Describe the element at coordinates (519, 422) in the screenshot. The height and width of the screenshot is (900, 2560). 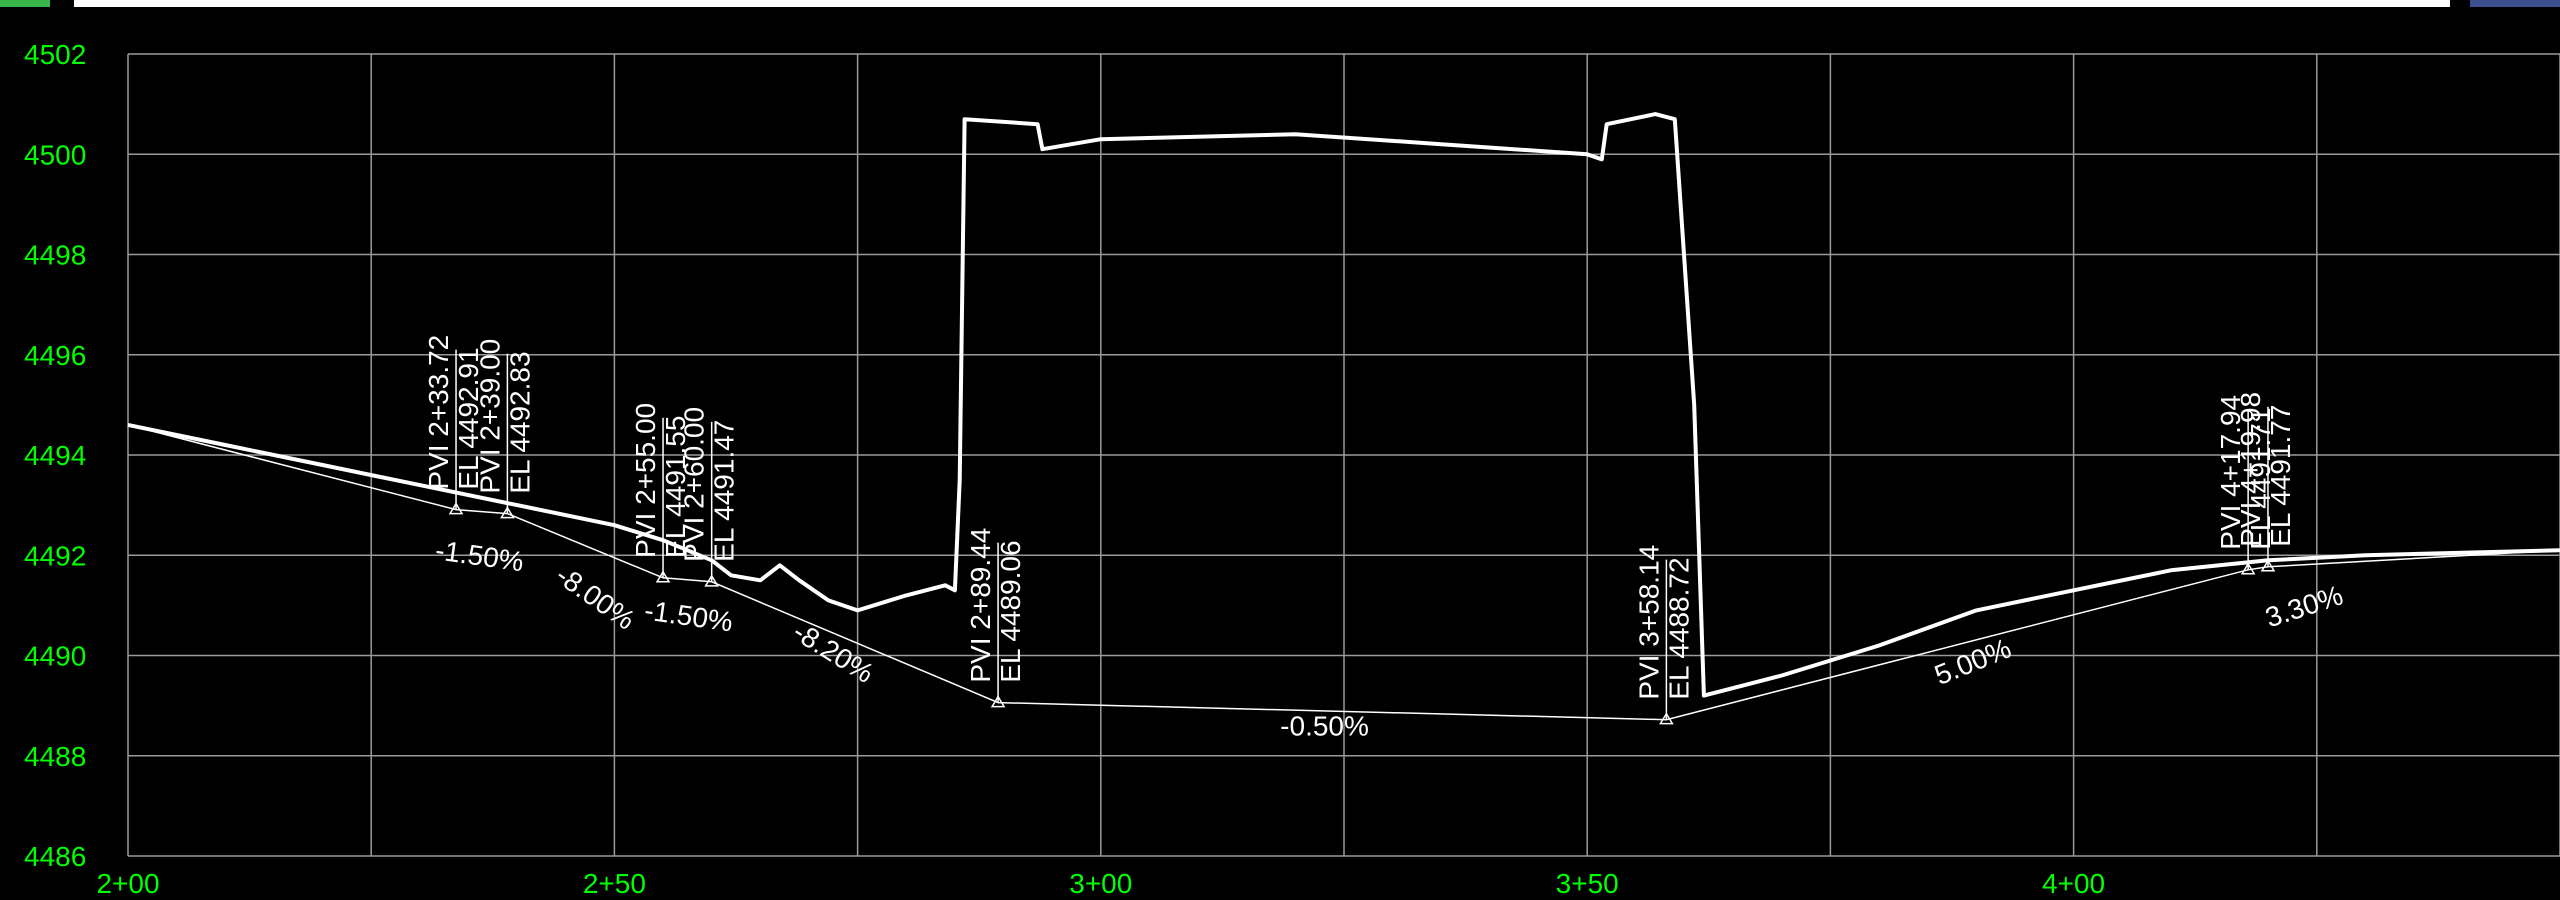
I see `pvi-label: EL 4492.83` at that location.